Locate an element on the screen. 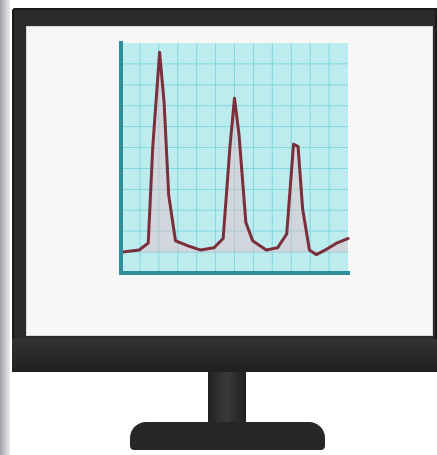 The width and height of the screenshot is (437, 455). side-edge-strip is located at coordinates (5, 227).